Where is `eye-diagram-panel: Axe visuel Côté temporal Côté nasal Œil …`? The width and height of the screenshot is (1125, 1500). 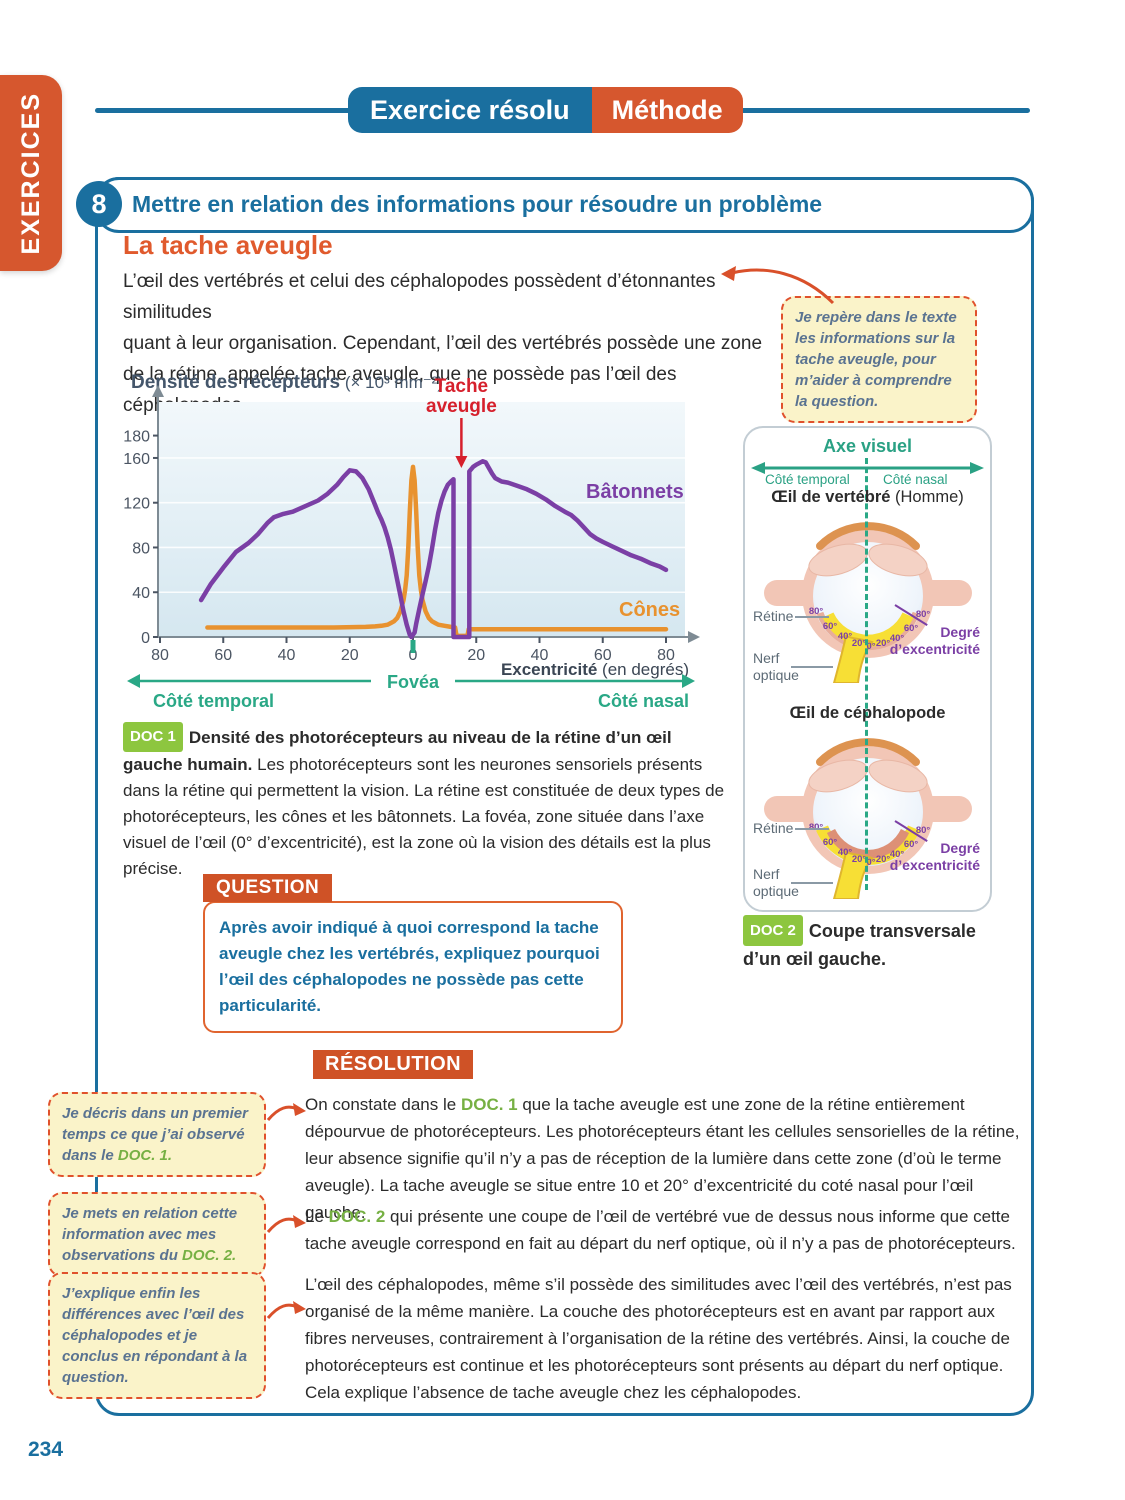 eye-diagram-panel: Axe visuel Côté temporal Côté nasal Œil … is located at coordinates (867, 669).